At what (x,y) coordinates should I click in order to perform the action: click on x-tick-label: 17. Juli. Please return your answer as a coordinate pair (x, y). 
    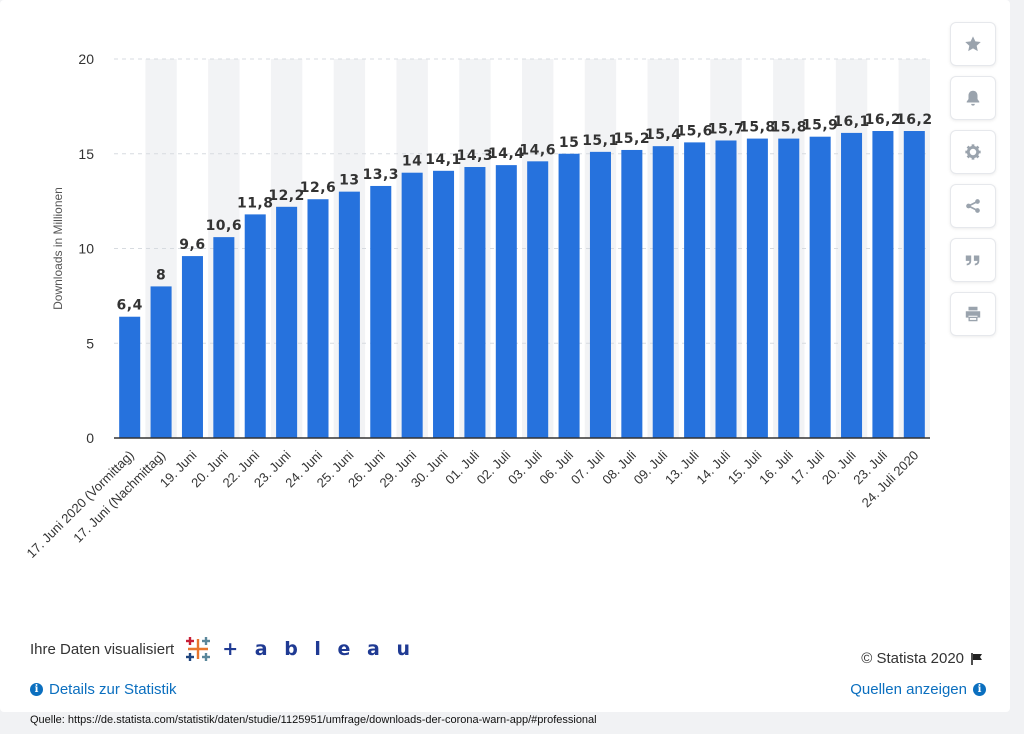
    Looking at the image, I should click on (808, 467).